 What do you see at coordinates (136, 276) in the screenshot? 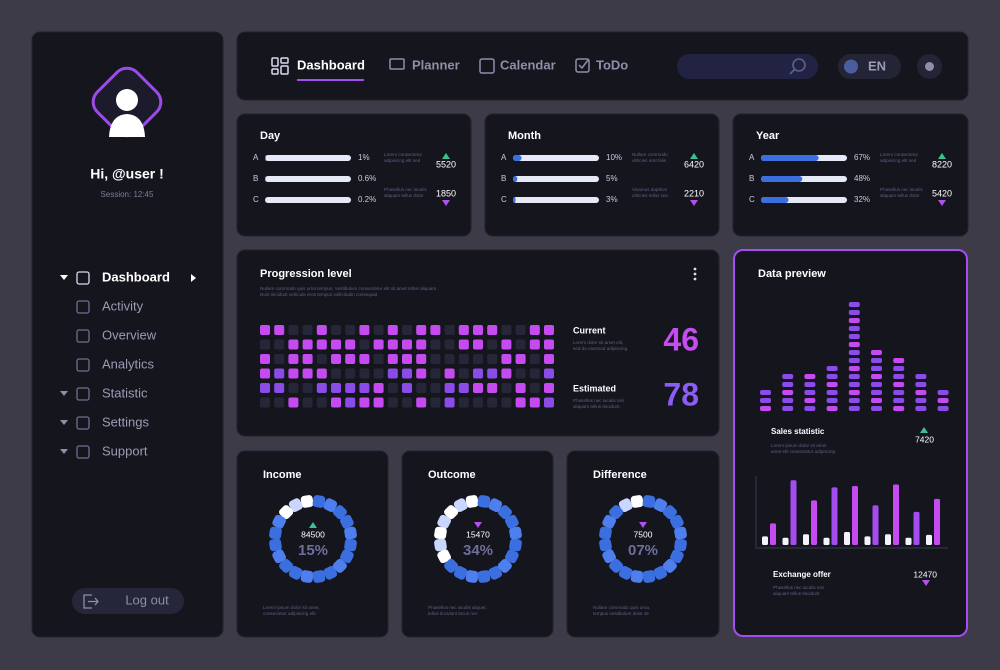
I see `nav-item: Dashboard` at bounding box center [136, 276].